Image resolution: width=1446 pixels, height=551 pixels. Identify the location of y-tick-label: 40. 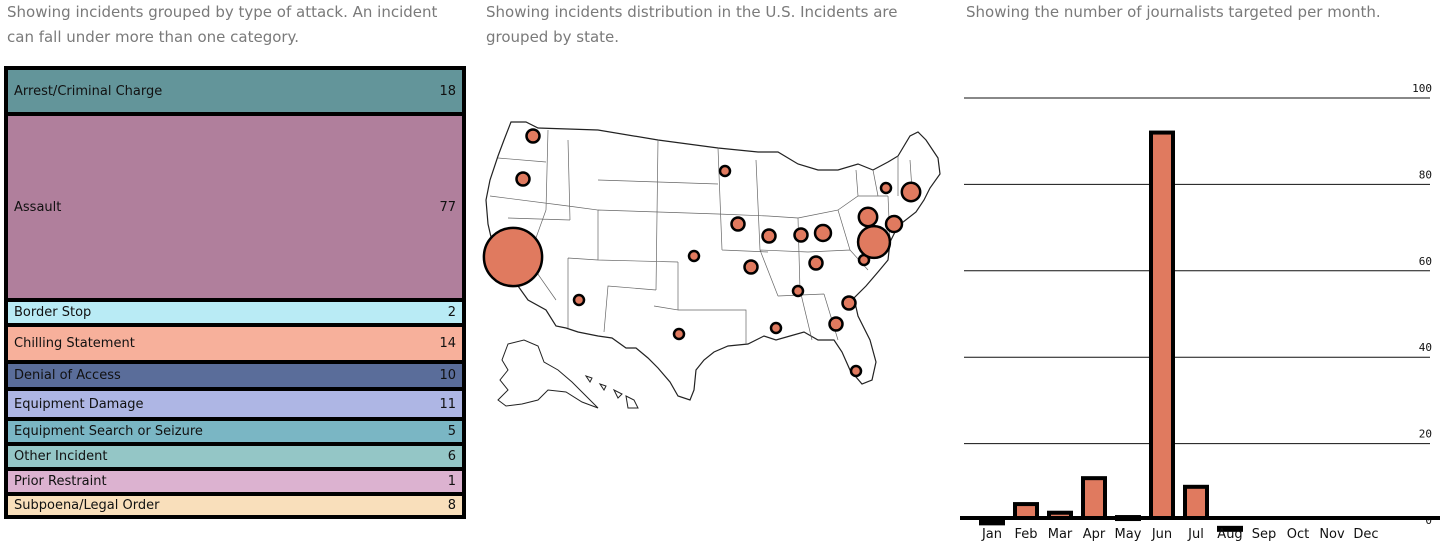
(1425, 347).